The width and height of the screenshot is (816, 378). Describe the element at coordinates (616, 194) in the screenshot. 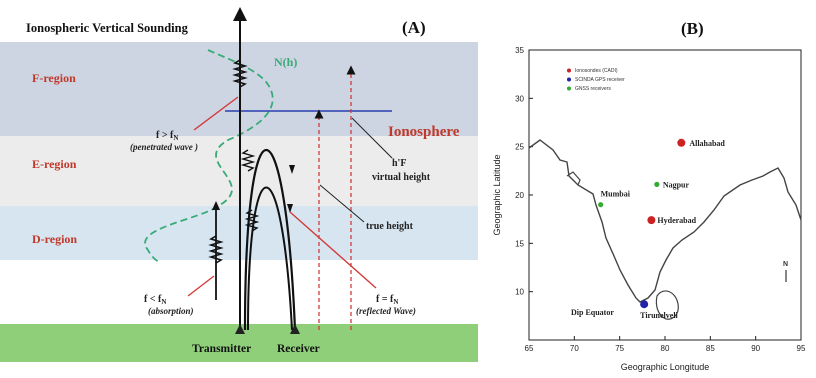

I see `station-mumbai-label: Mumbai` at that location.